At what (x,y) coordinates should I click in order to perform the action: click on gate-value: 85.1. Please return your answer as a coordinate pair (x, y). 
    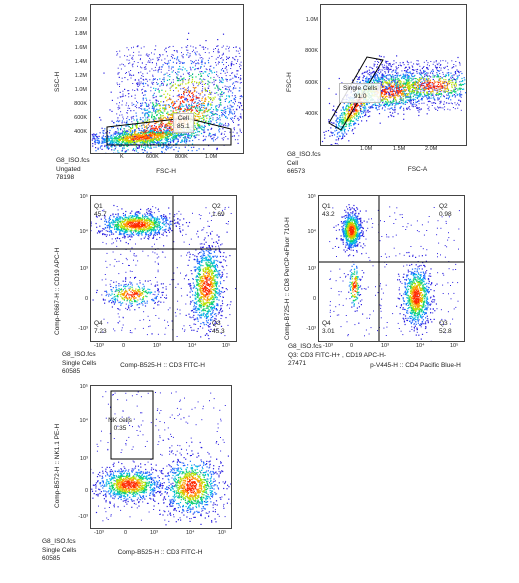
    Looking at the image, I should click on (183, 126).